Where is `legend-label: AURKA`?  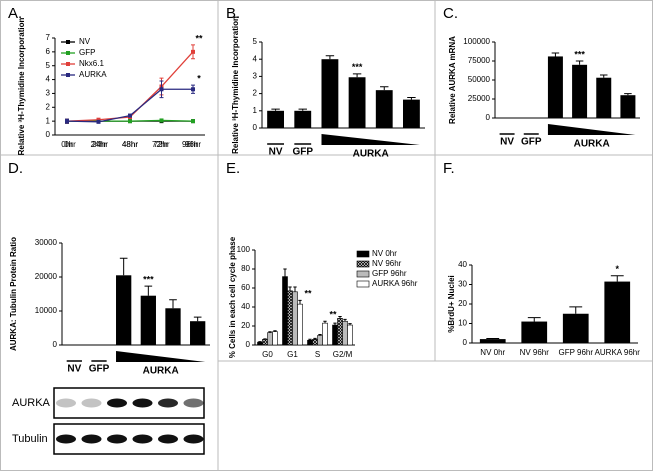 legend-label: AURKA is located at coordinates (93, 74).